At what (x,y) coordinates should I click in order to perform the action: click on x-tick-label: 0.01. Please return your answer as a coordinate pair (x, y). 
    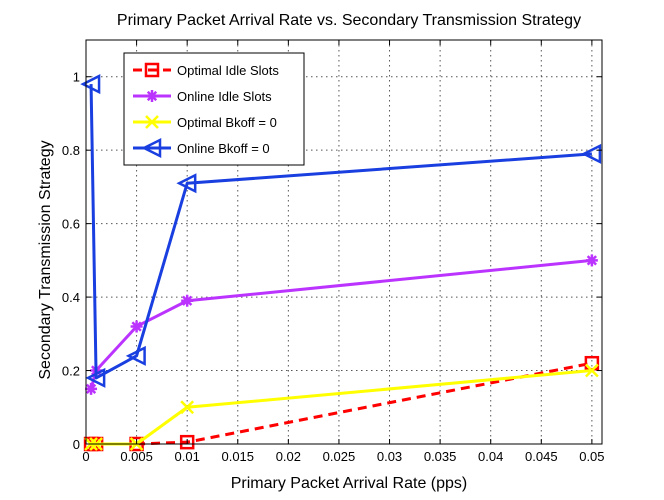
    Looking at the image, I should click on (187, 456).